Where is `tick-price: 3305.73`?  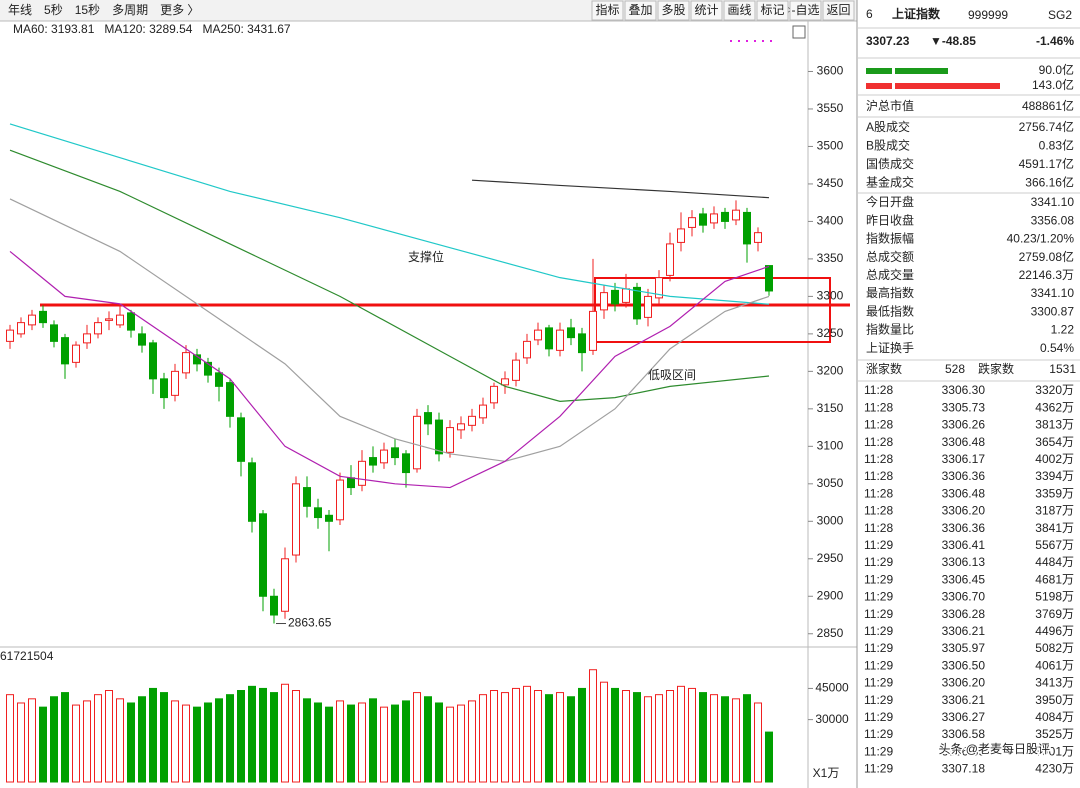 tick-price: 3305.73 is located at coordinates (964, 407).